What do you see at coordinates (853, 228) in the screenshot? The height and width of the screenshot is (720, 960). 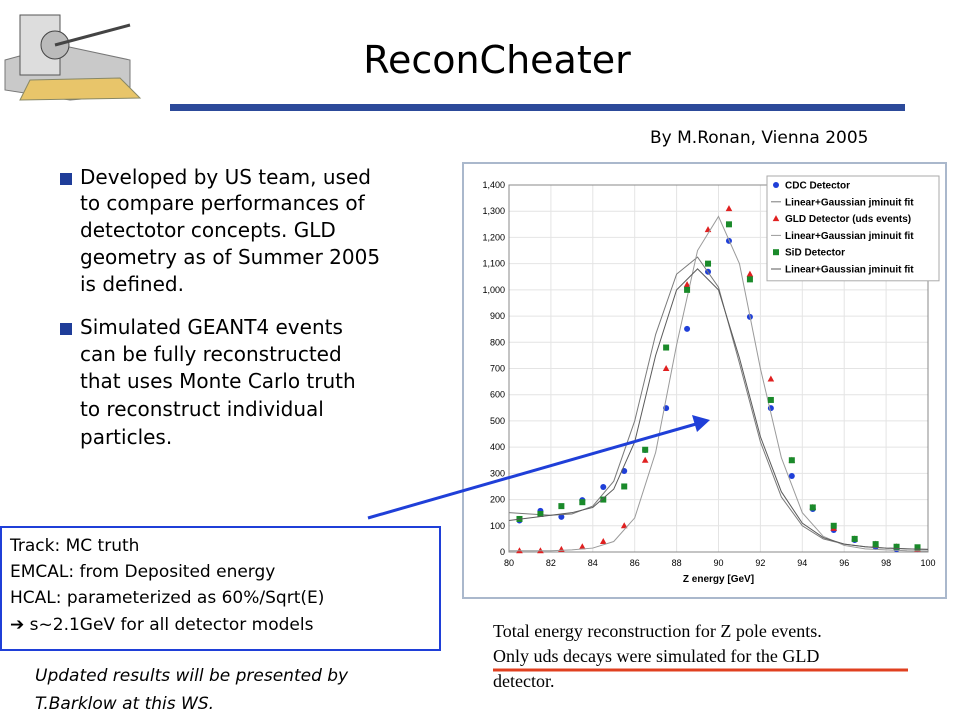 I see `legend-box` at bounding box center [853, 228].